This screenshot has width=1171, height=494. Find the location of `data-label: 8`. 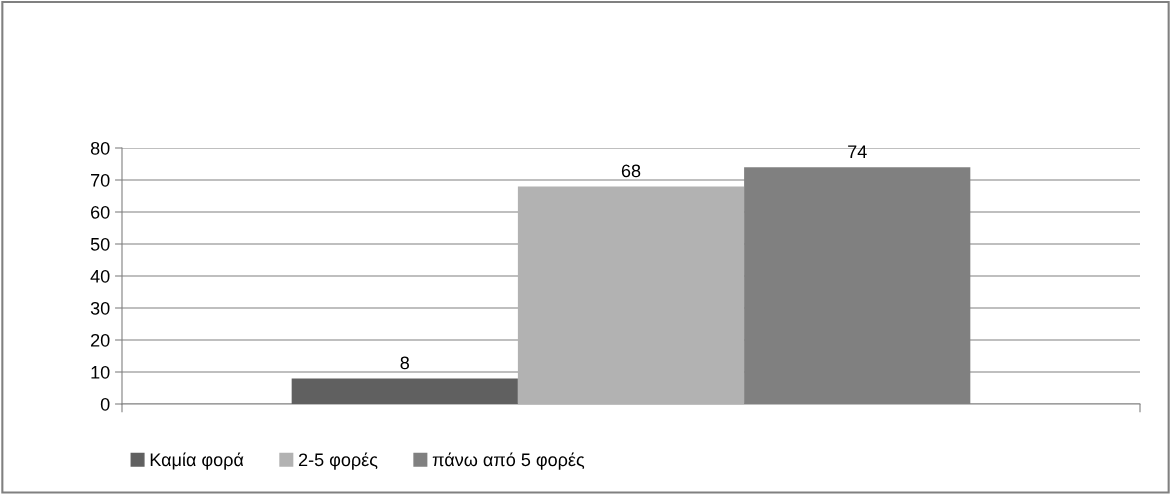

data-label: 8 is located at coordinates (405, 363).